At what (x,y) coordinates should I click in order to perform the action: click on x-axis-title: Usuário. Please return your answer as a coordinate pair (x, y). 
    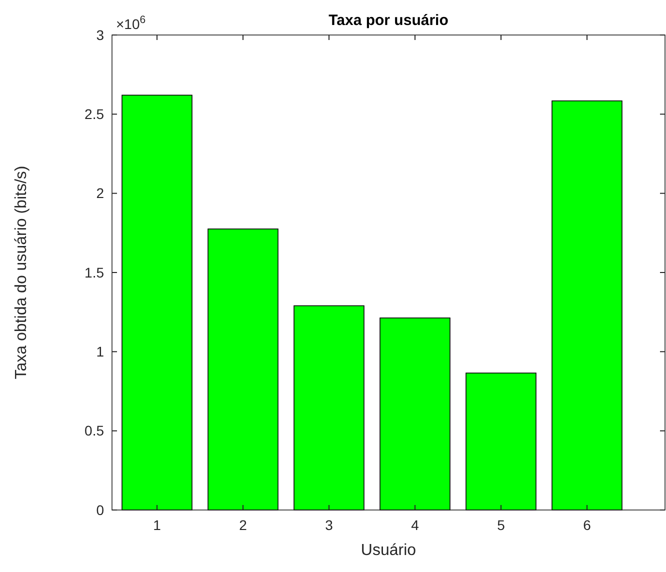
    Looking at the image, I should click on (388, 550).